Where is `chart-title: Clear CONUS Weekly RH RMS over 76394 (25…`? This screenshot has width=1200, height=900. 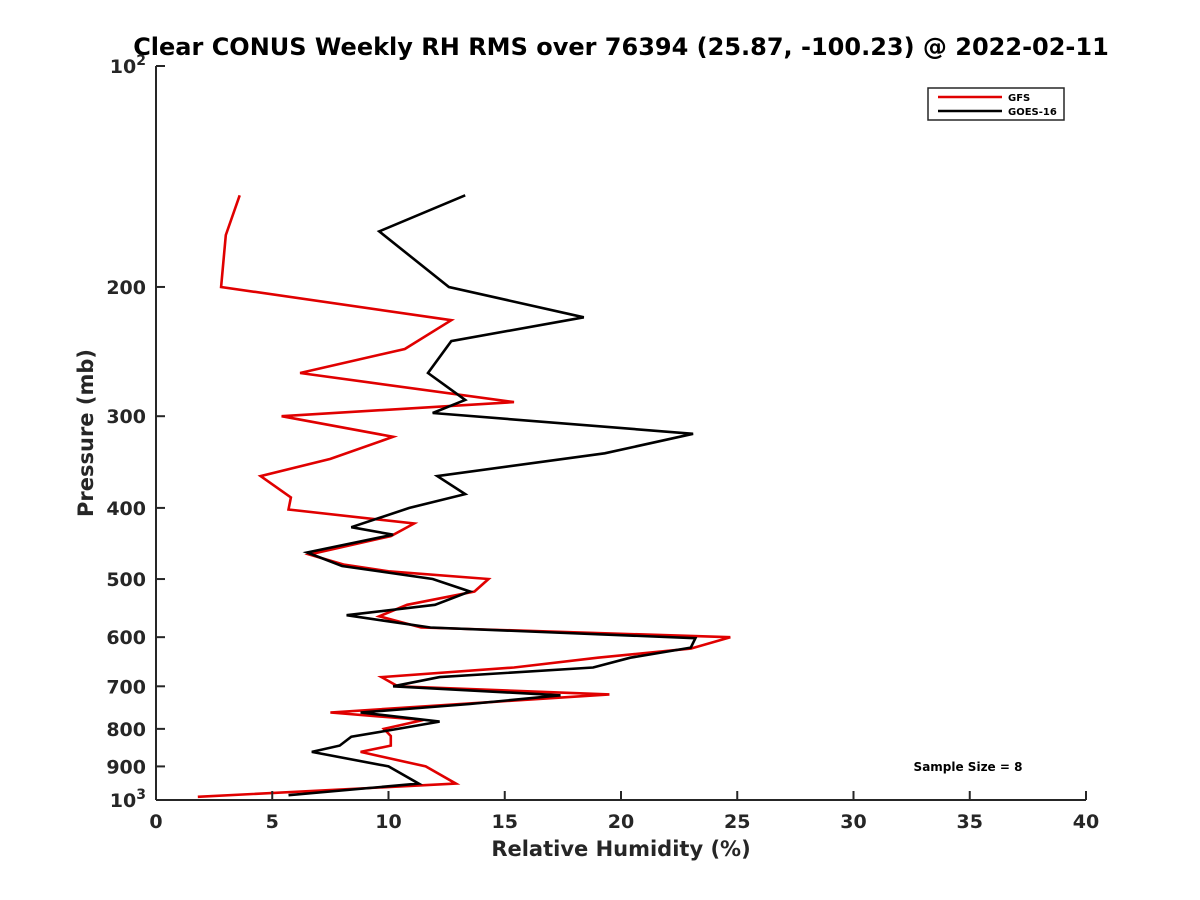 chart-title: Clear CONUS Weekly RH RMS over 76394 (25… is located at coordinates (621, 47).